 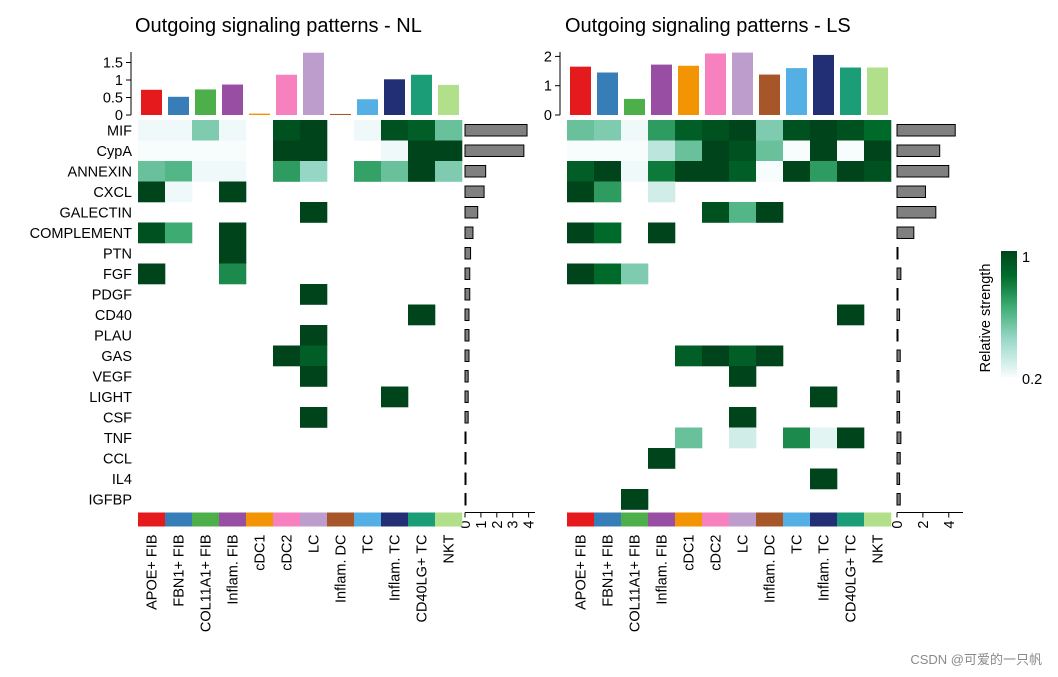 I want to click on pathway-label: IGFBP, so click(x=110, y=500).